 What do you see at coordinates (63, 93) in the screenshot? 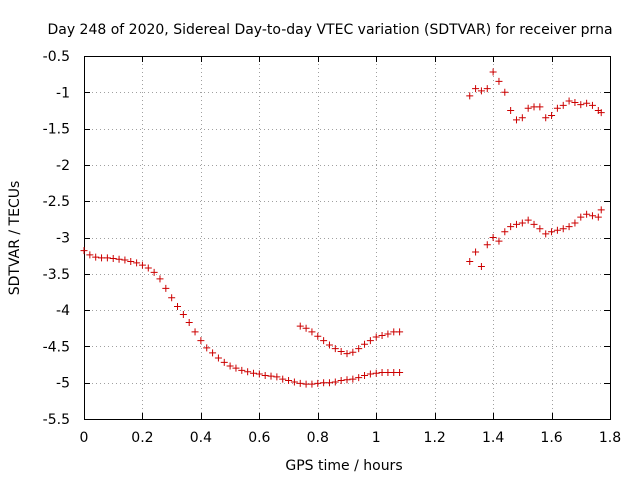
I see `y-tick-label: -1` at bounding box center [63, 93].